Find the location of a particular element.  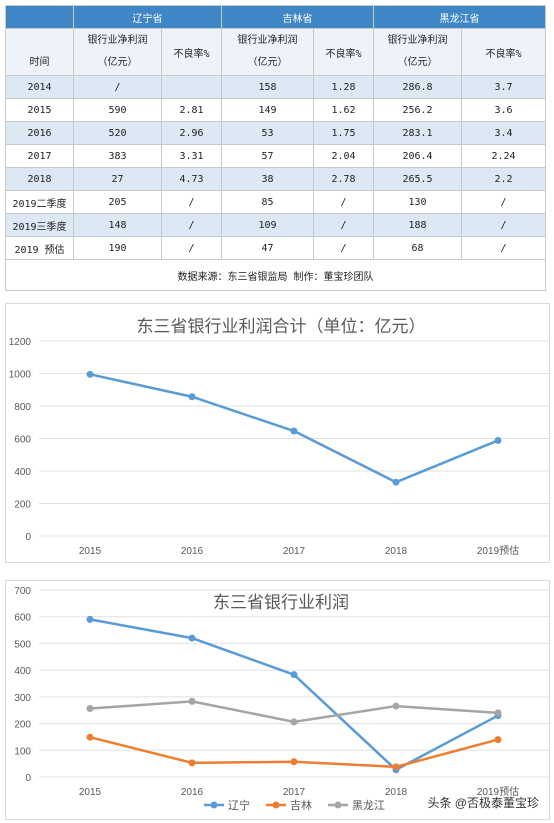

cell-time: 2019 预估 is located at coordinates (39, 248).